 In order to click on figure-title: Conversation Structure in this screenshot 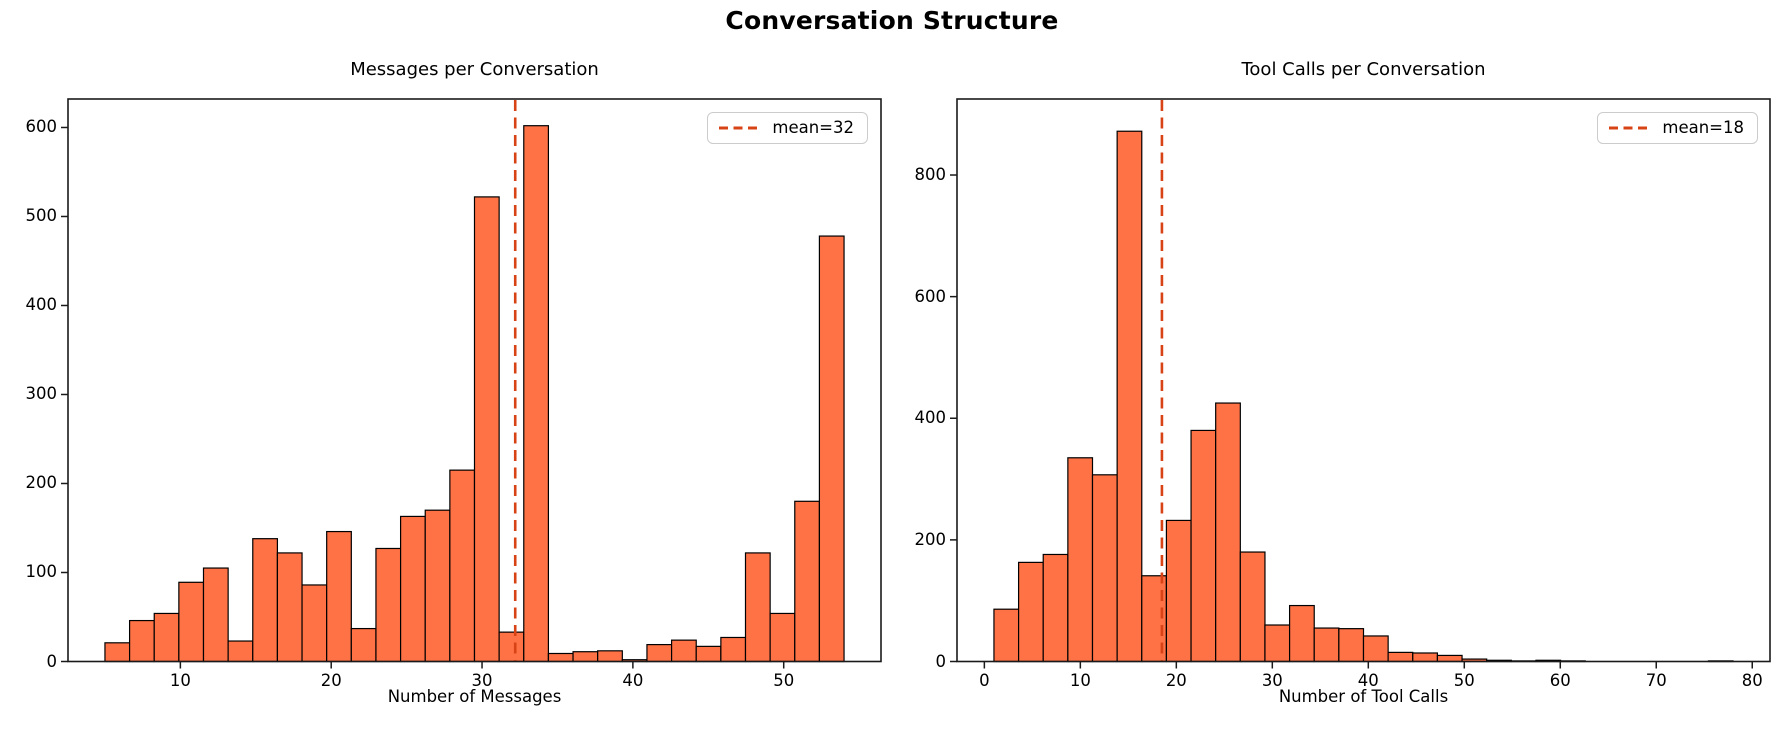, I will do `click(892, 20)`.